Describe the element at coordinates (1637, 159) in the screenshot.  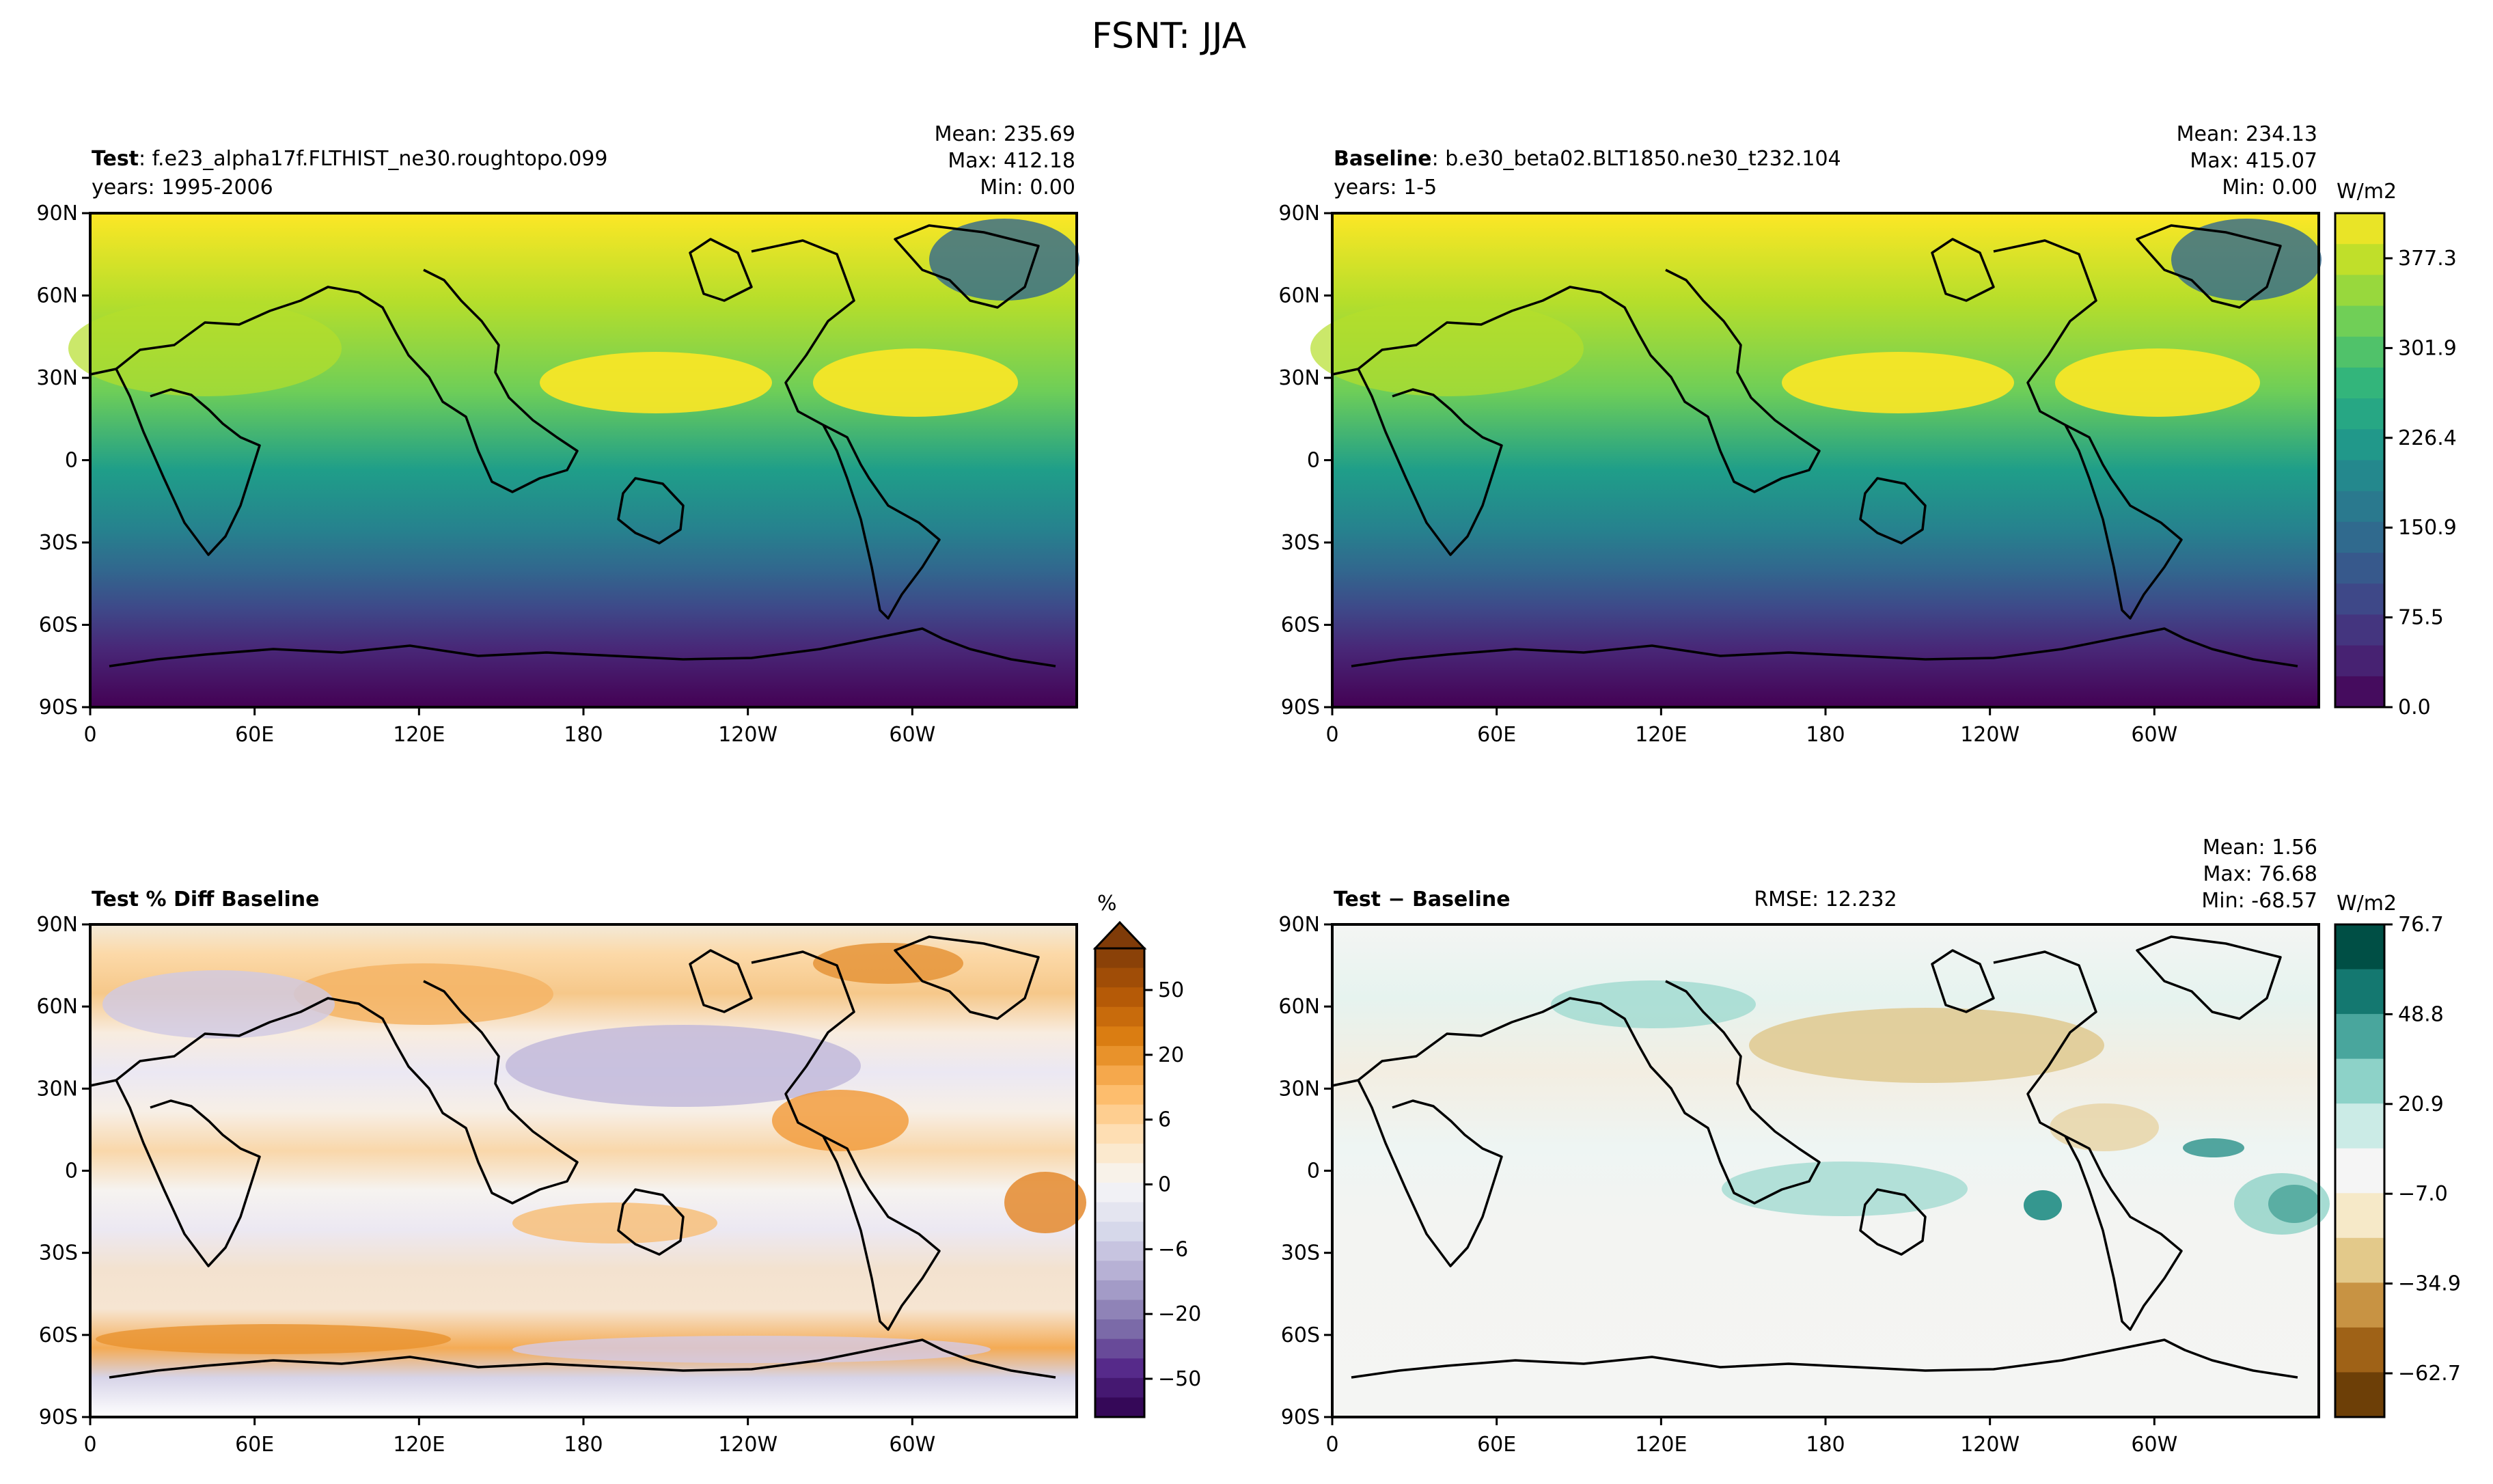
I see `panel-title-rest: : b.e30_beta02.BLT1850.ne30_t232.104` at that location.